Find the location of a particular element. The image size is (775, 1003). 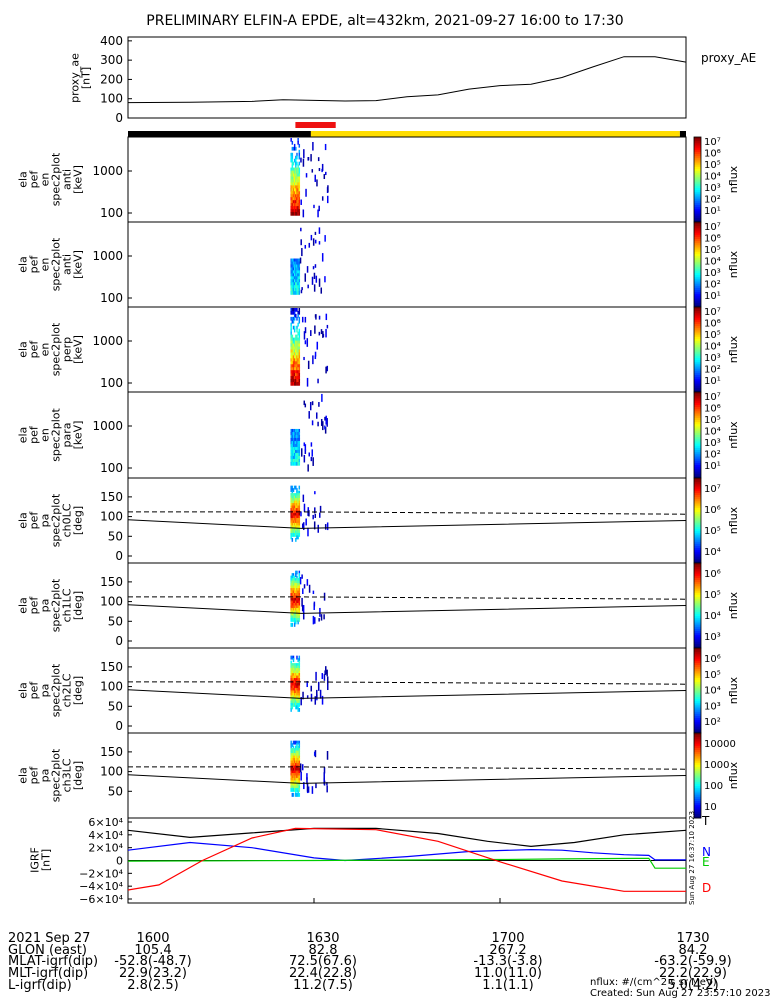

footer-cell: 82.8 is located at coordinates (323, 950).